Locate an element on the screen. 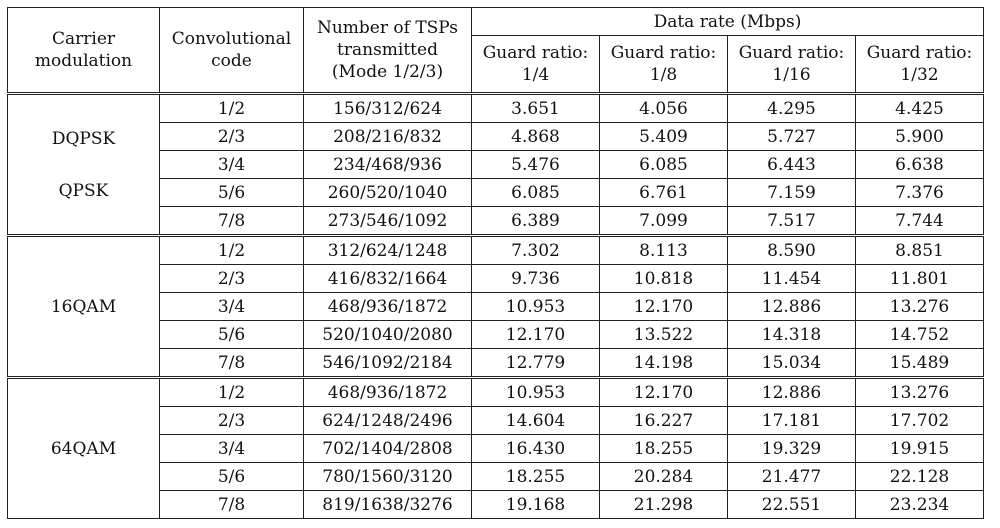 This screenshot has width=1000, height=528. tsps-cell: 819/1638/3276 is located at coordinates (387, 504).